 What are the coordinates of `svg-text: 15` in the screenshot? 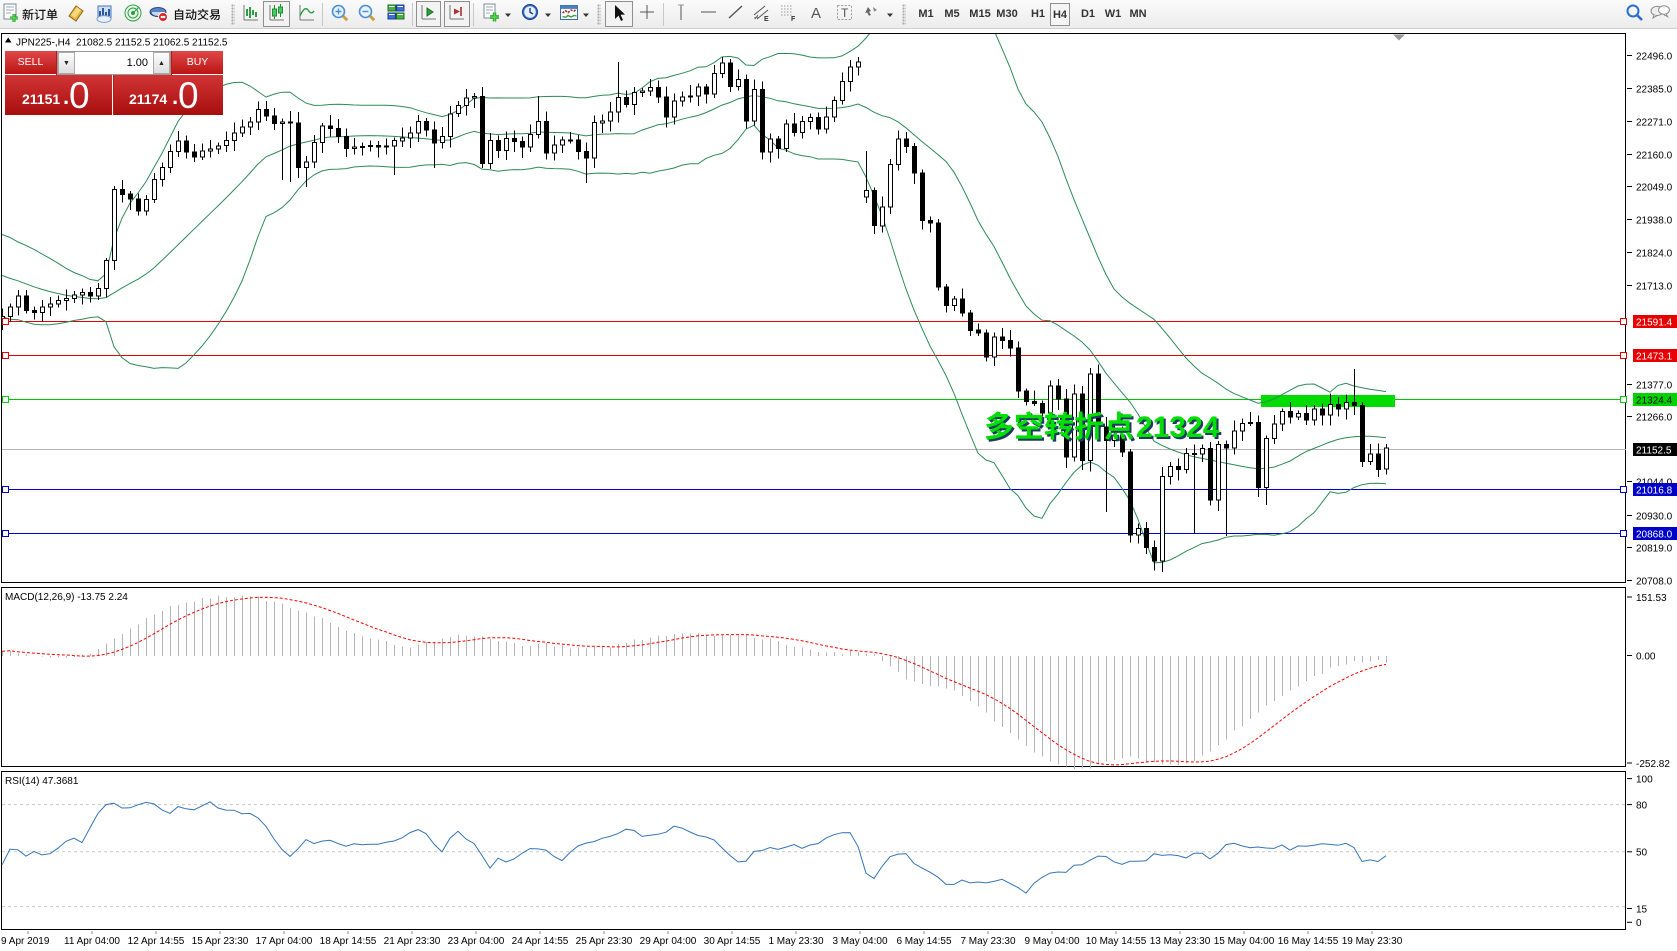 It's located at (1642, 909).